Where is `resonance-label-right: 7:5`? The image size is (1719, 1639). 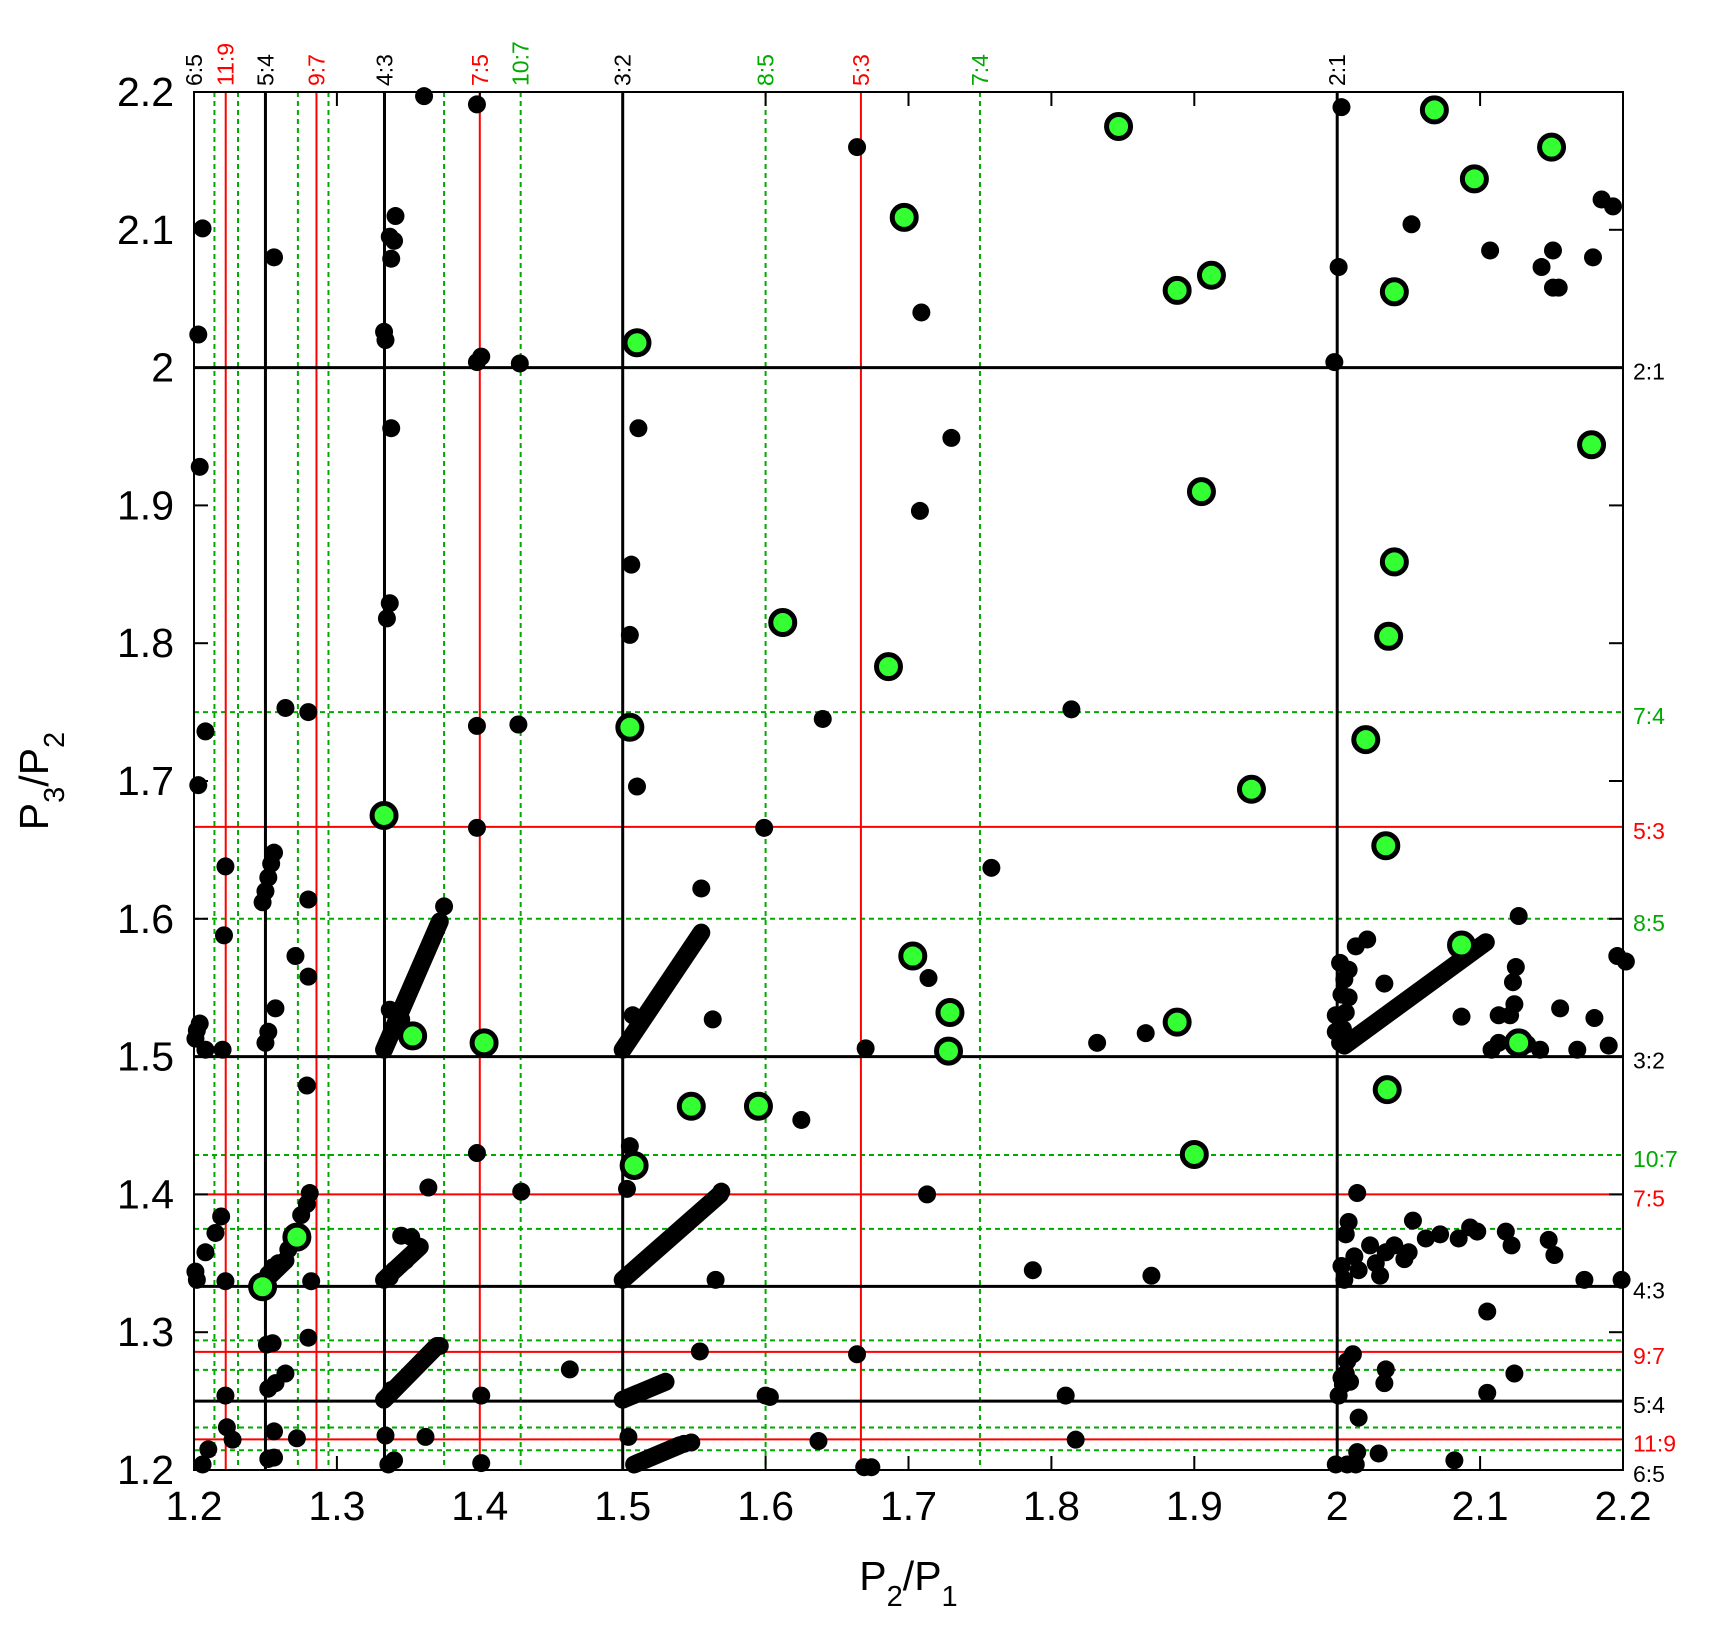 resonance-label-right: 7:5 is located at coordinates (1649, 1198).